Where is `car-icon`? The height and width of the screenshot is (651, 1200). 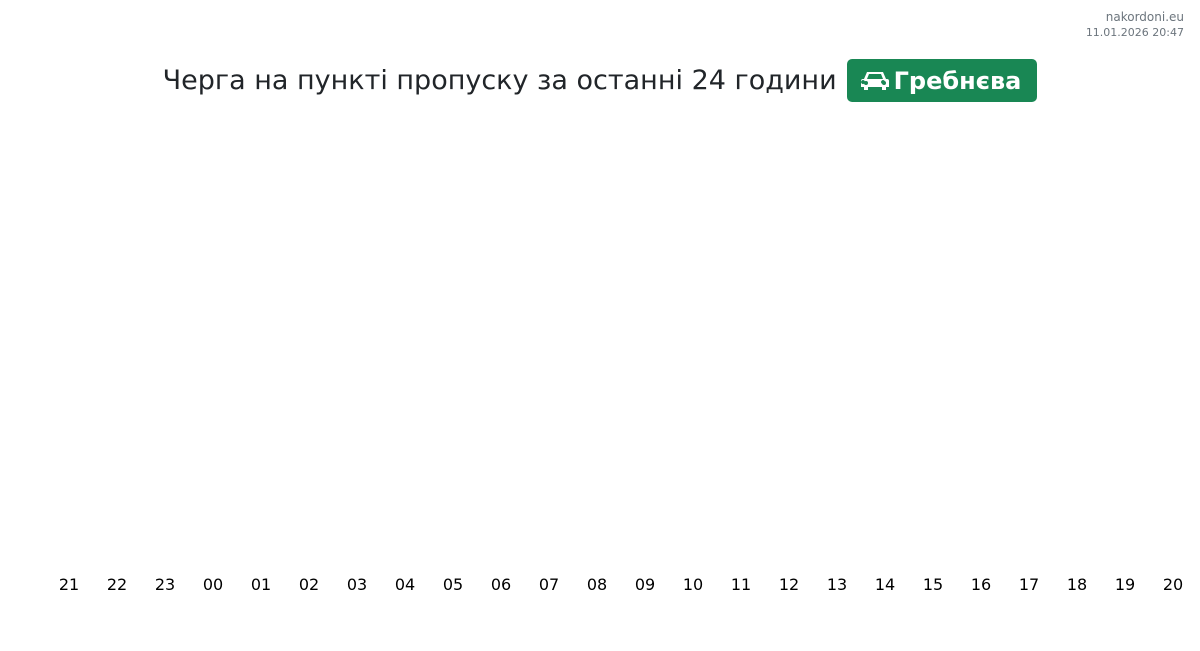
car-icon is located at coordinates (874, 80).